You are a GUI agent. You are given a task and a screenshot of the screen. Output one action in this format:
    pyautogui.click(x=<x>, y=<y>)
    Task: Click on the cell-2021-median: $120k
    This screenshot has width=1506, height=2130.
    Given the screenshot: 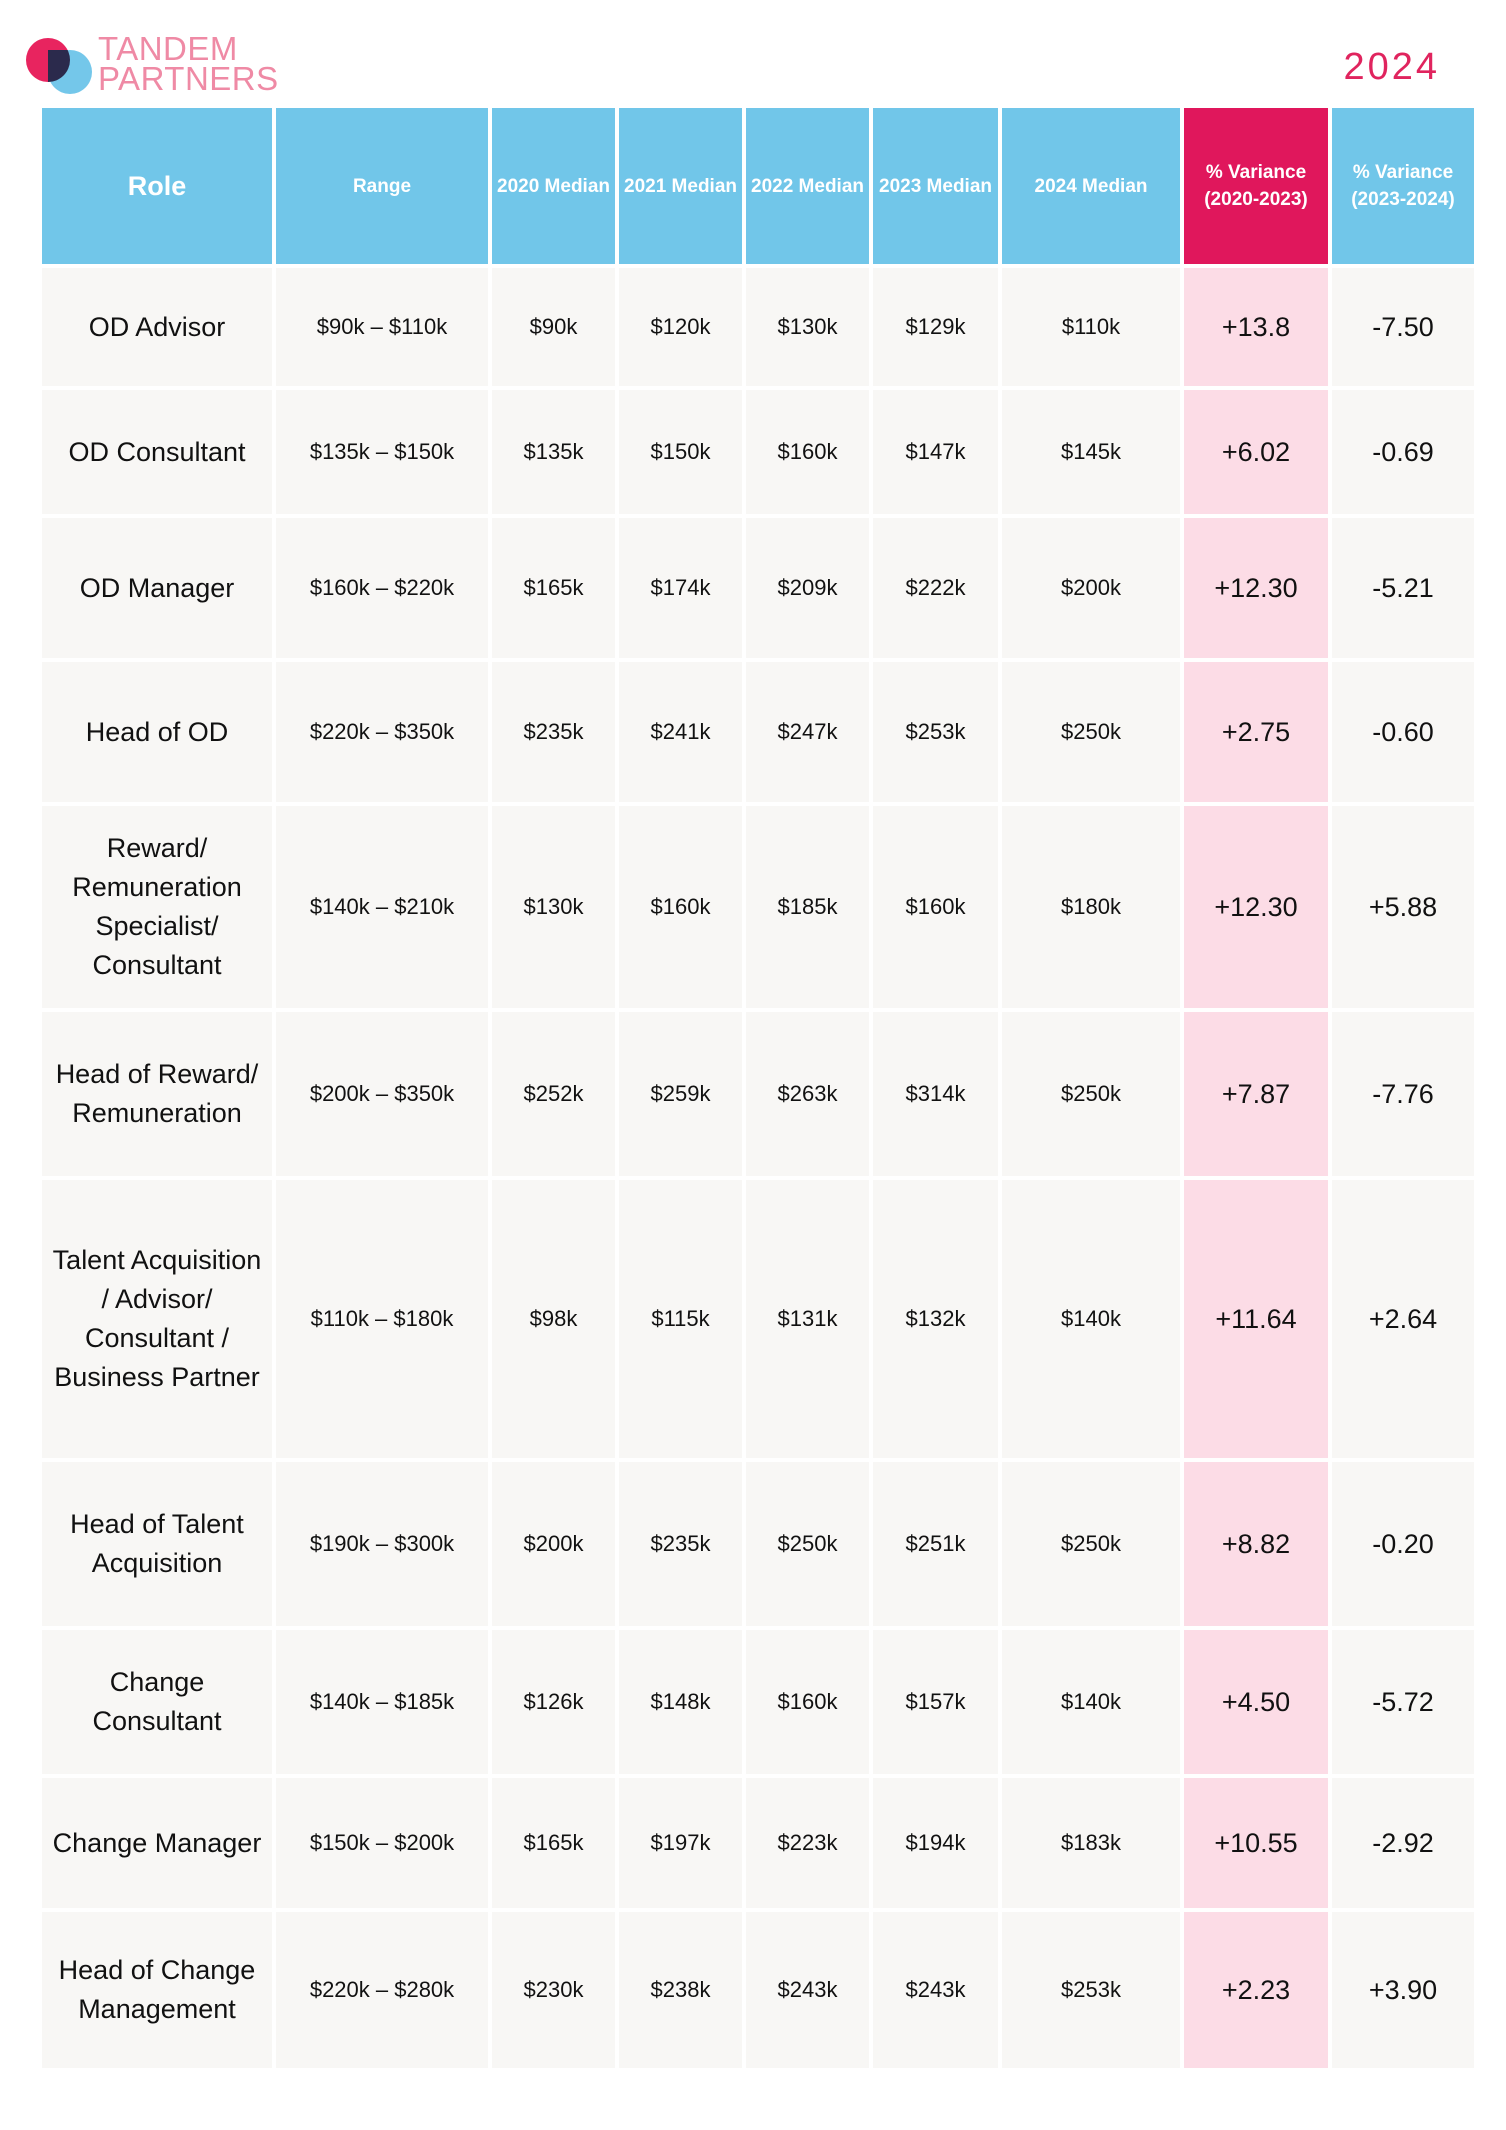 What is the action you would take?
    pyautogui.click(x=680, y=327)
    